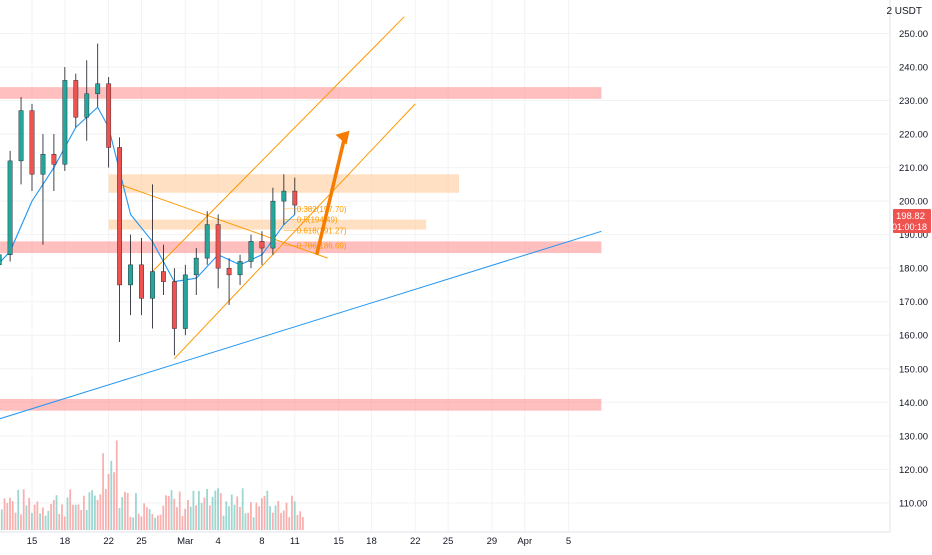 The width and height of the screenshot is (932, 555). I want to click on arrow-head, so click(342, 137).